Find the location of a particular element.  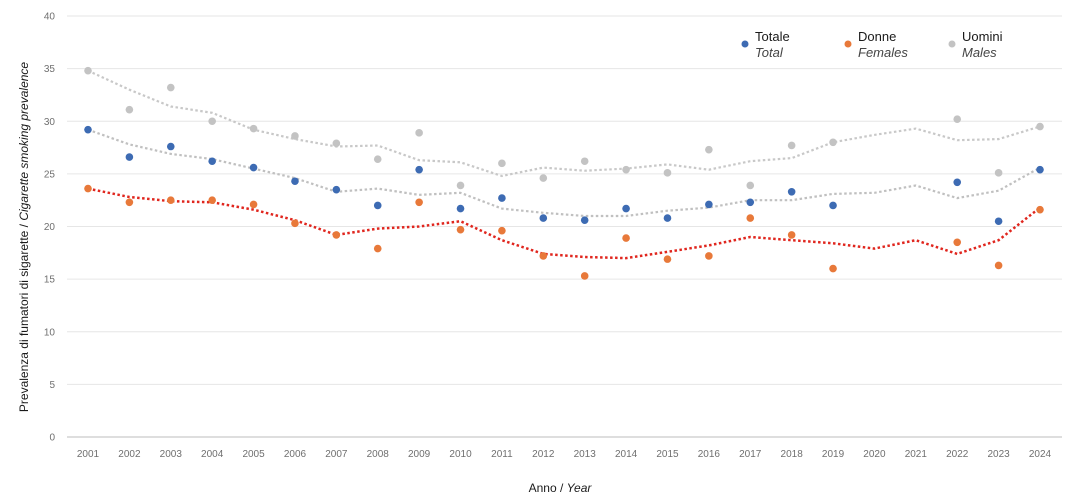

y-tick-label: 5 is located at coordinates (52, 385).